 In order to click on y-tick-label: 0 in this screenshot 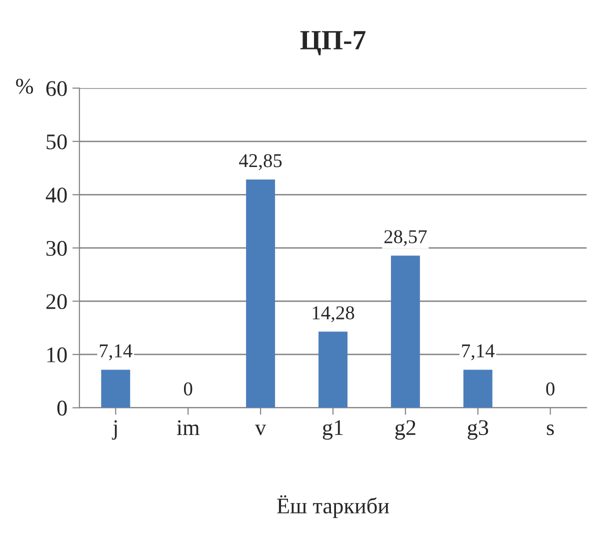, I will do `click(62, 408)`.